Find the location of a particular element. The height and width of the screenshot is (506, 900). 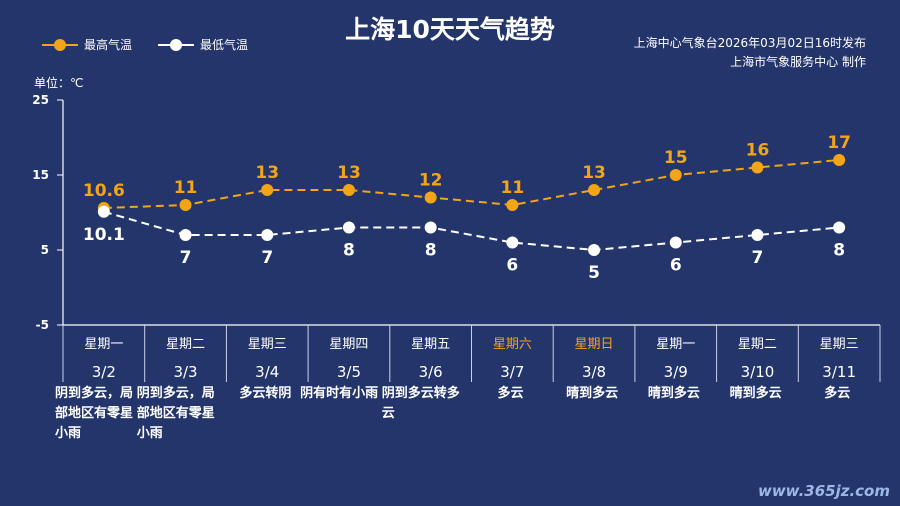

legend-low: 最低气温 is located at coordinates (203, 44).